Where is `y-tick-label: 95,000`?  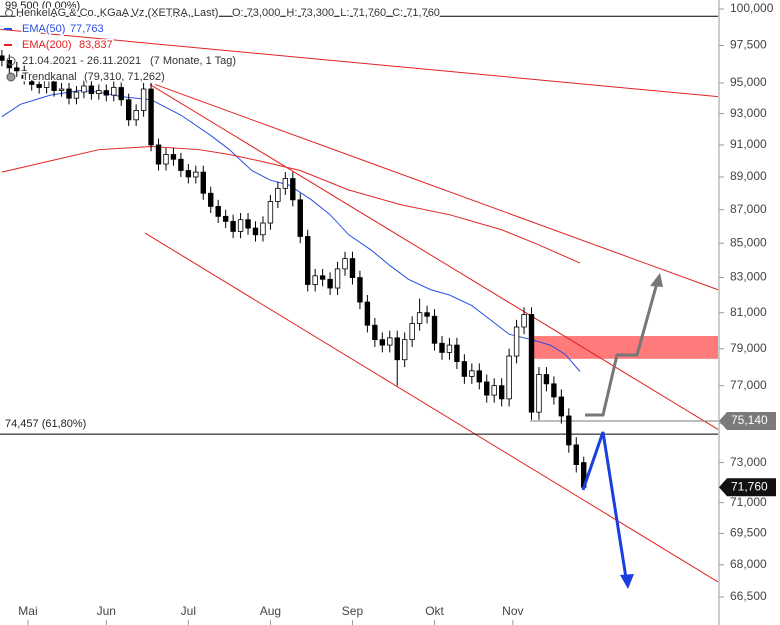 y-tick-label: 95,000 is located at coordinates (748, 82).